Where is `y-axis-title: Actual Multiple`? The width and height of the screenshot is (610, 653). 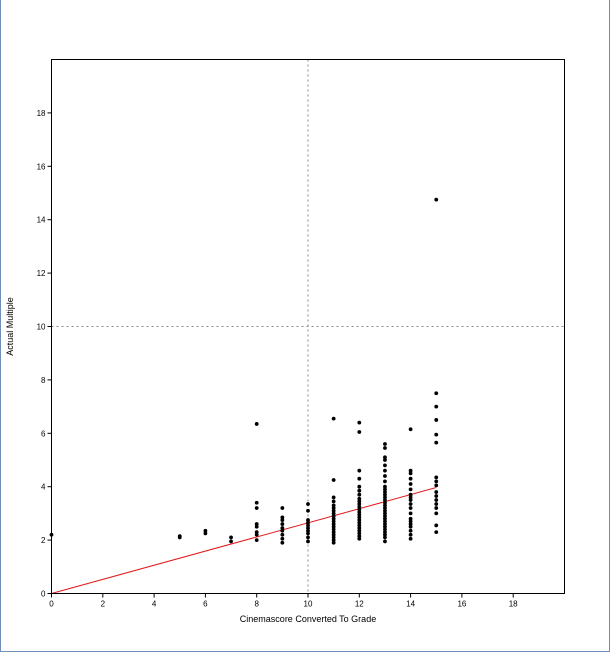 y-axis-title: Actual Multiple is located at coordinates (10, 326).